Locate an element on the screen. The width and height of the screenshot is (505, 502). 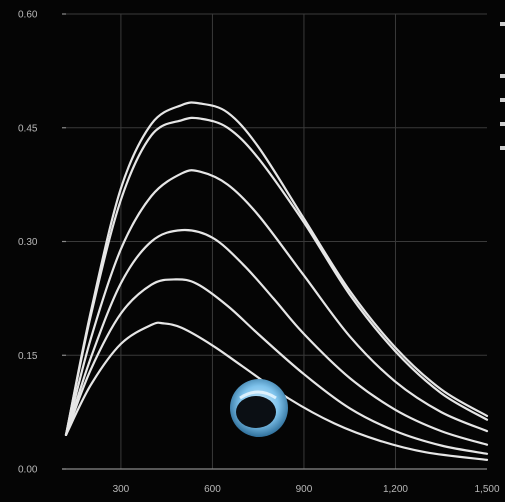
y-tick-label: 0.15 is located at coordinates (28, 356).